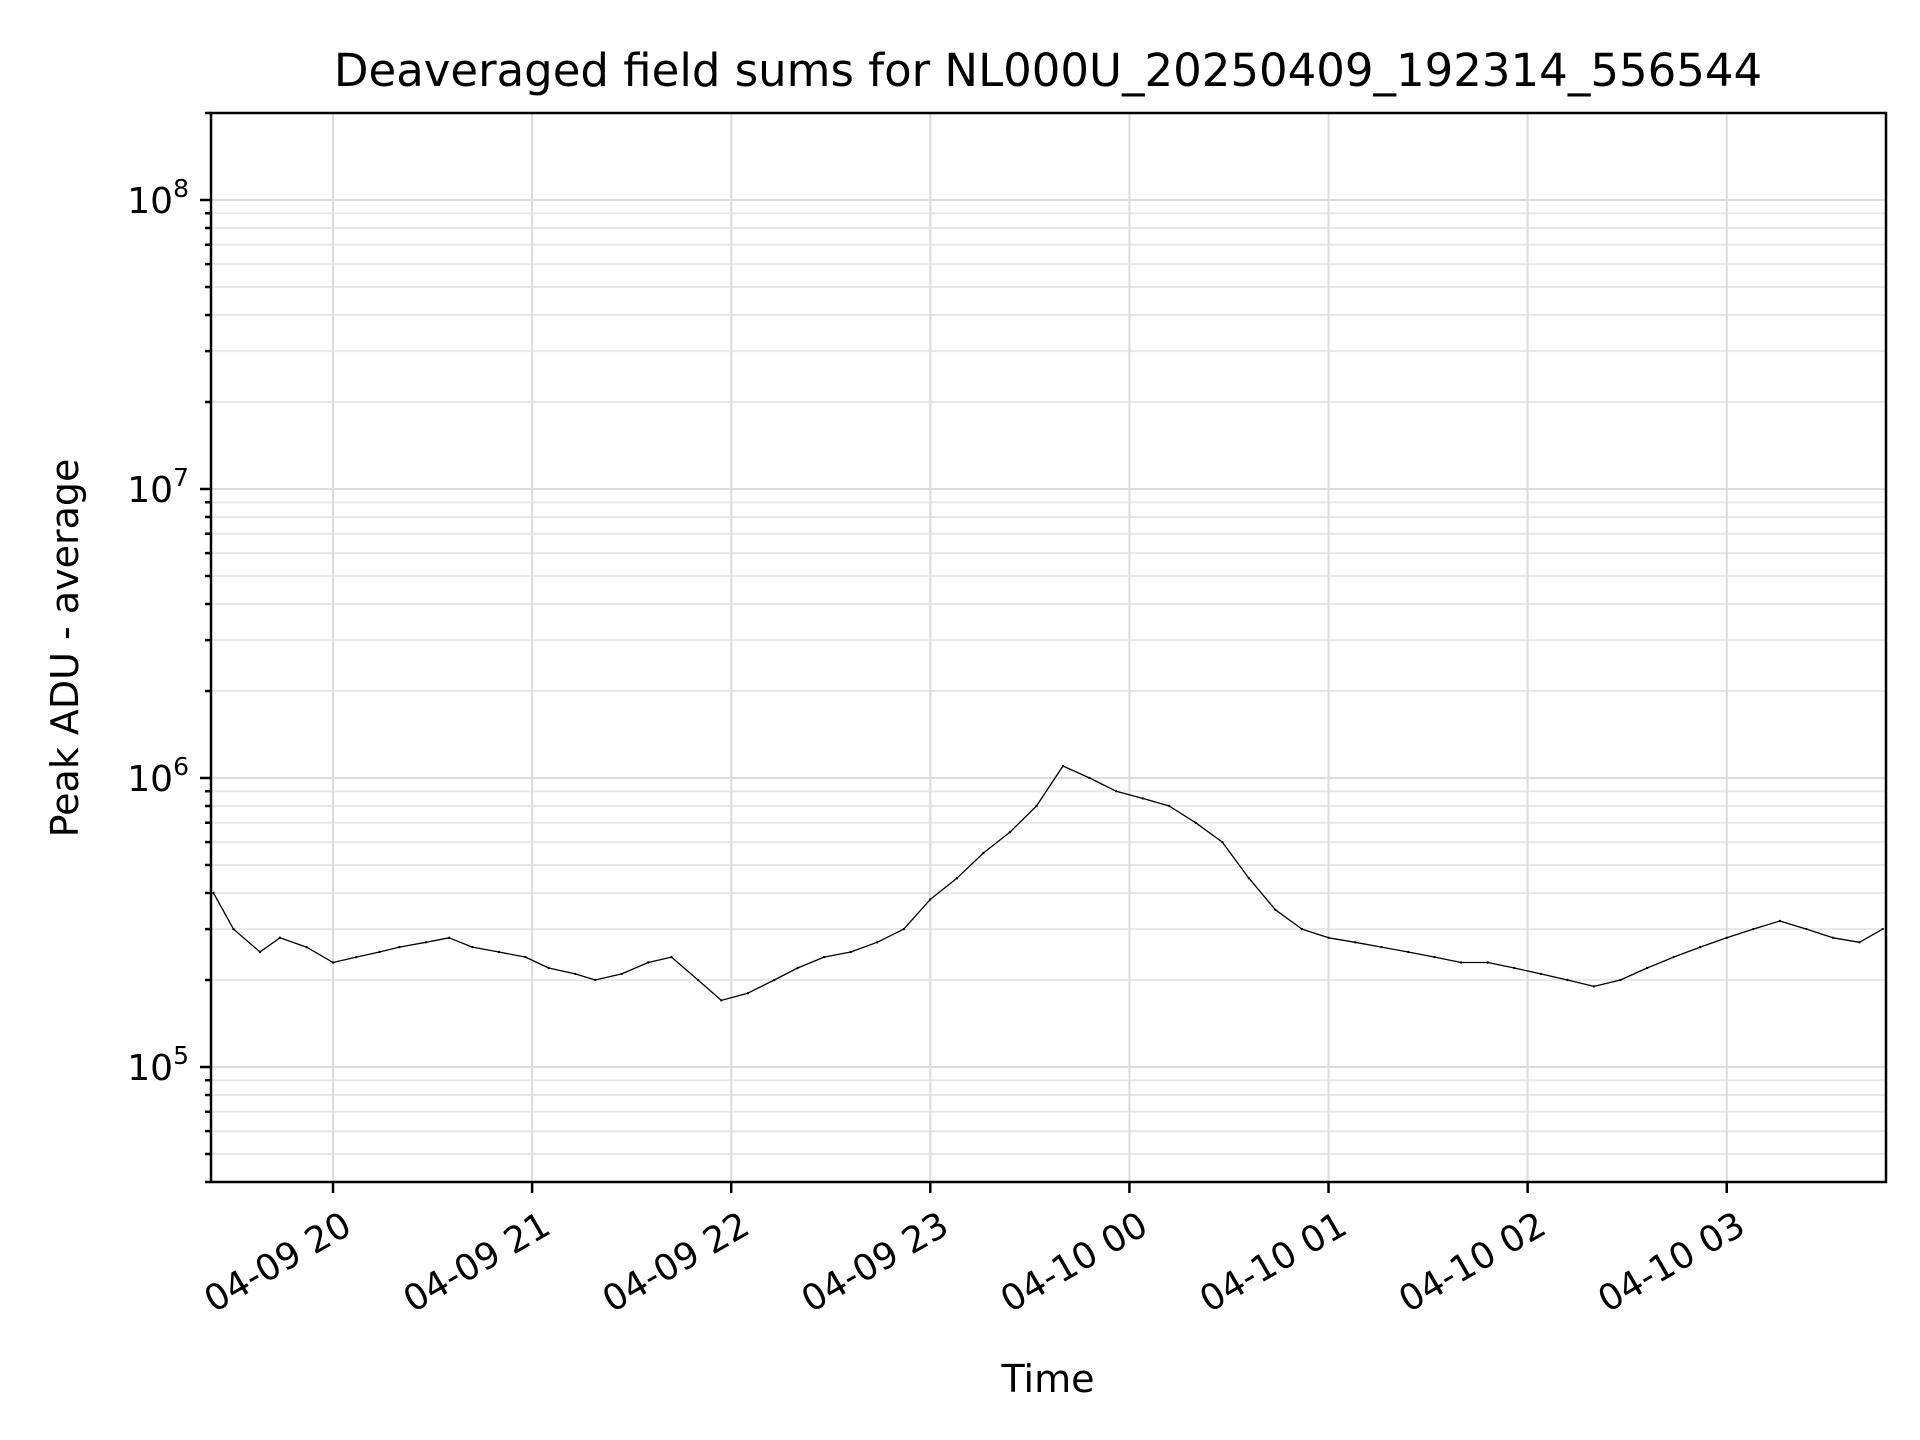 The height and width of the screenshot is (1440, 1920). What do you see at coordinates (181, 1055) in the screenshot?
I see `y-tick-label-exponent: 5` at bounding box center [181, 1055].